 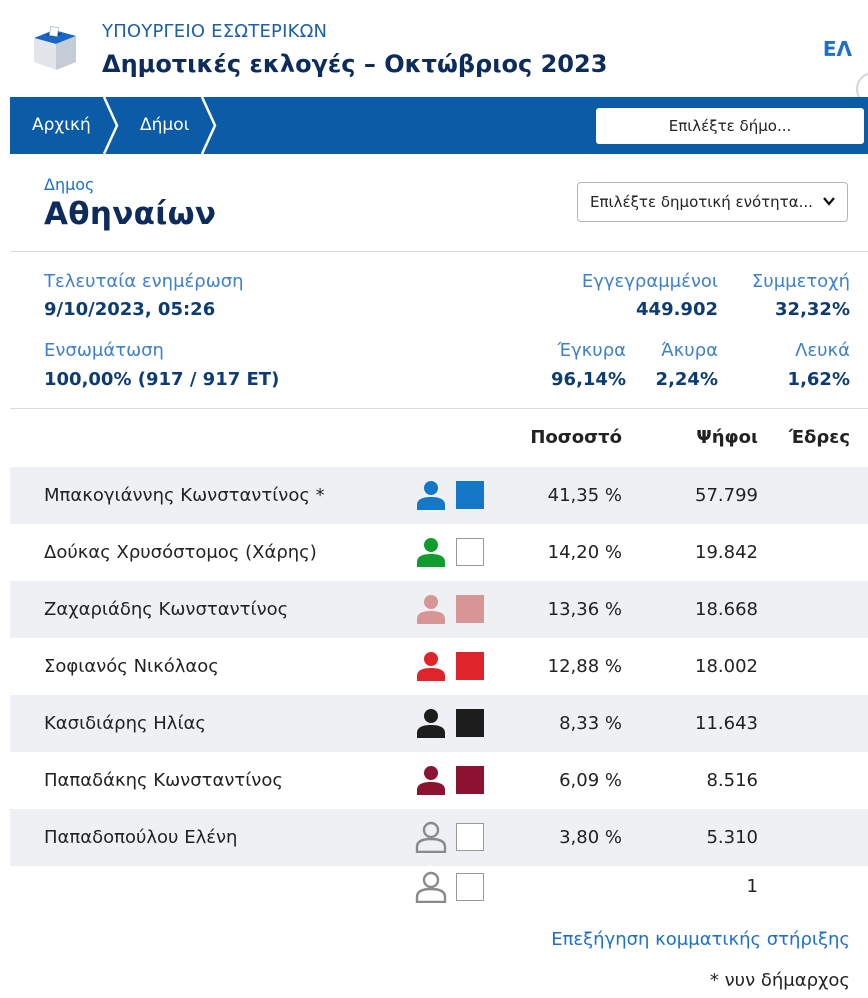 What do you see at coordinates (700, 939) in the screenshot?
I see `party-support-explanation-link: Επεξήγηση κομματικής στήριξης` at bounding box center [700, 939].